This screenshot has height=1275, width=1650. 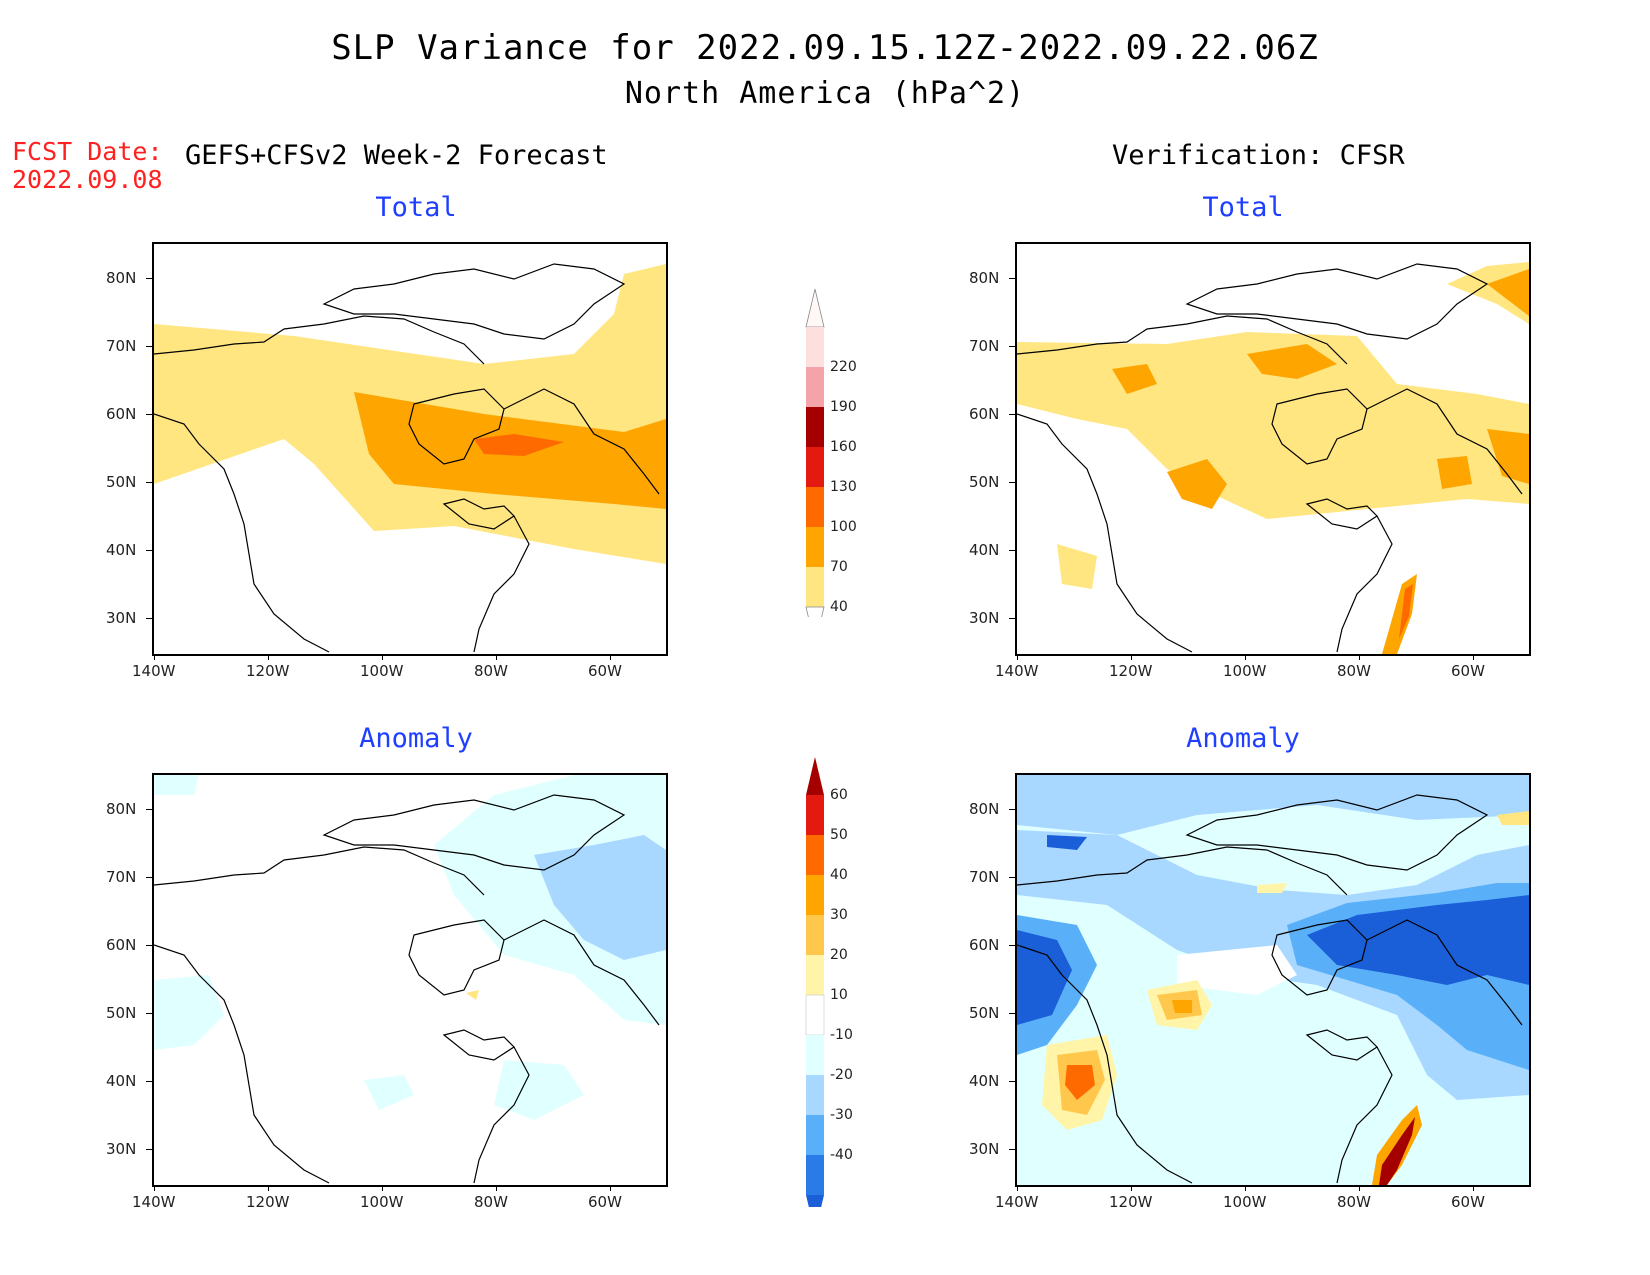 I want to click on forecast-anomaly-shading, so click(x=410, y=979).